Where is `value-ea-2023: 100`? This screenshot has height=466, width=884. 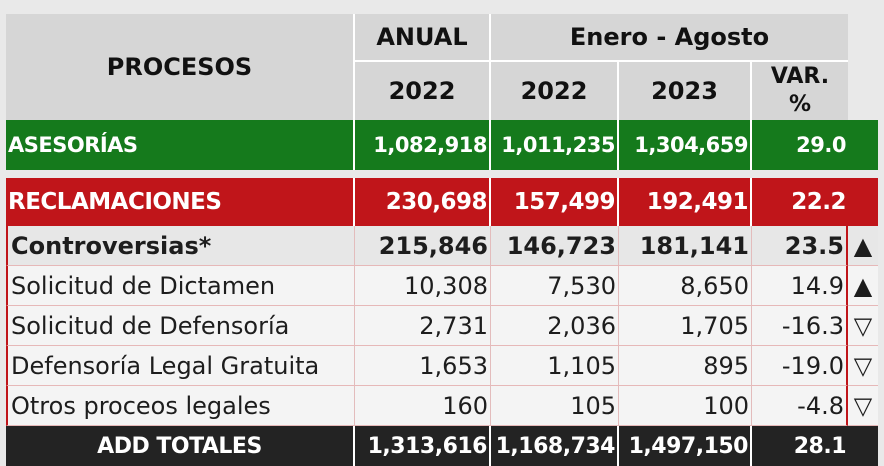 value-ea-2023: 100 is located at coordinates (685, 406).